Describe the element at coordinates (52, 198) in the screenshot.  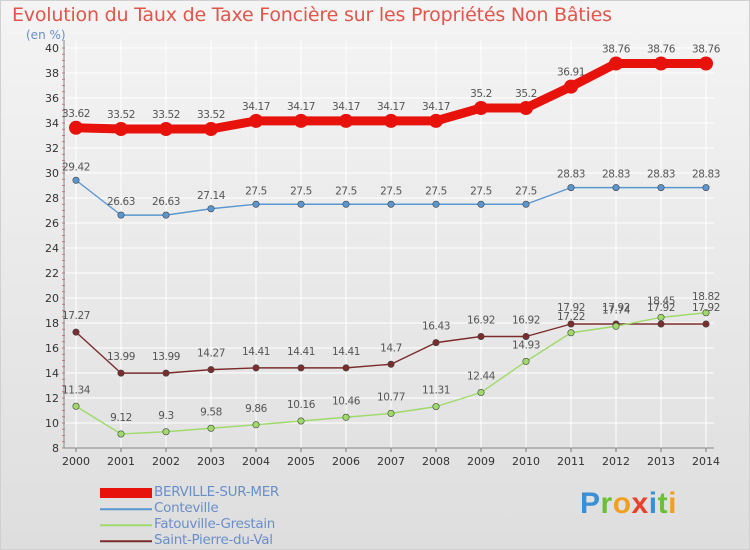
I see `y-tick-label: 28` at that location.